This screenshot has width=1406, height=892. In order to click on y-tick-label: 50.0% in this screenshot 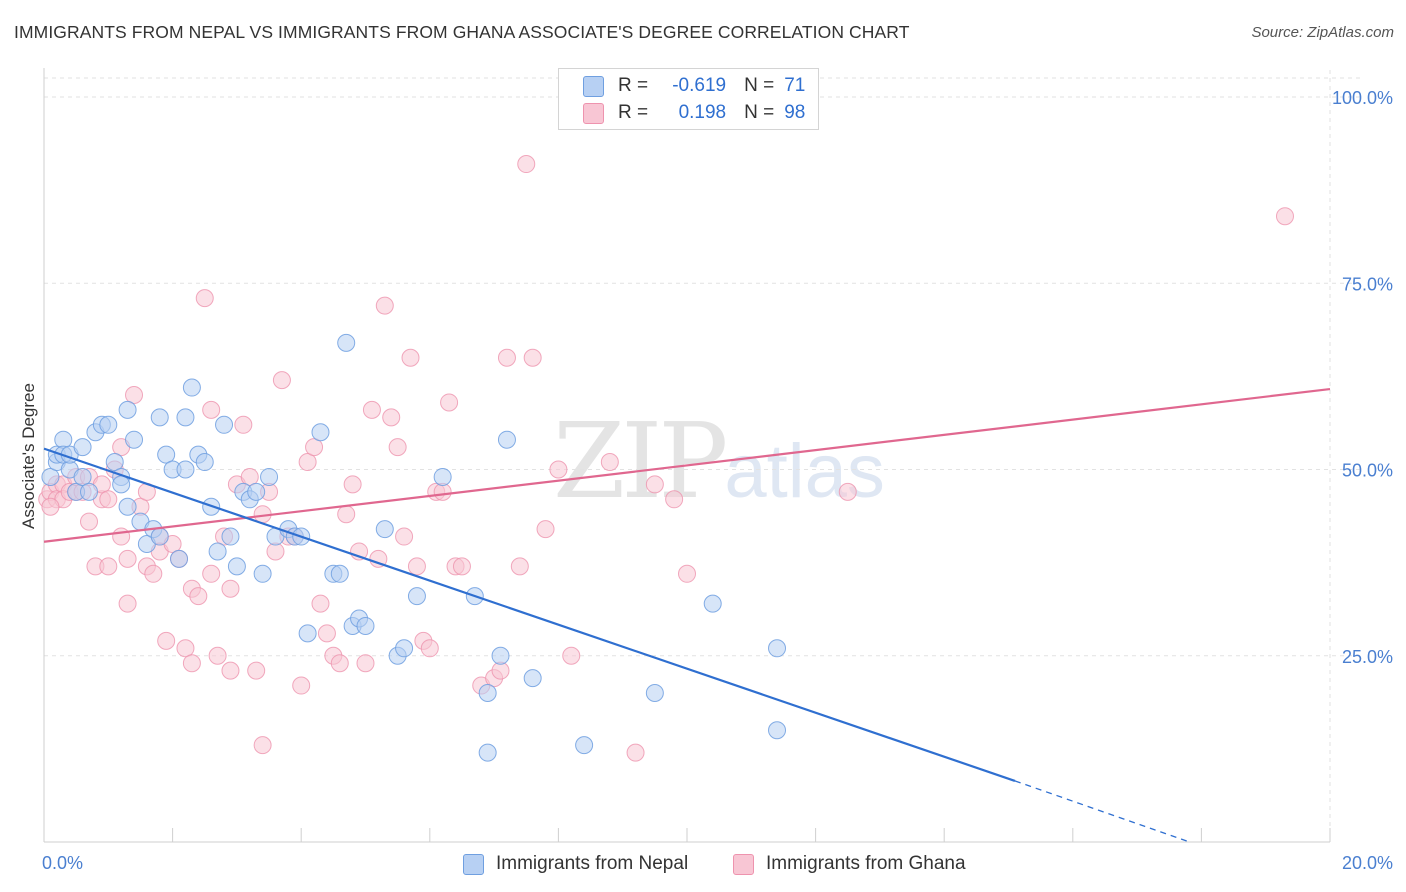, I will do `click(1367, 471)`.